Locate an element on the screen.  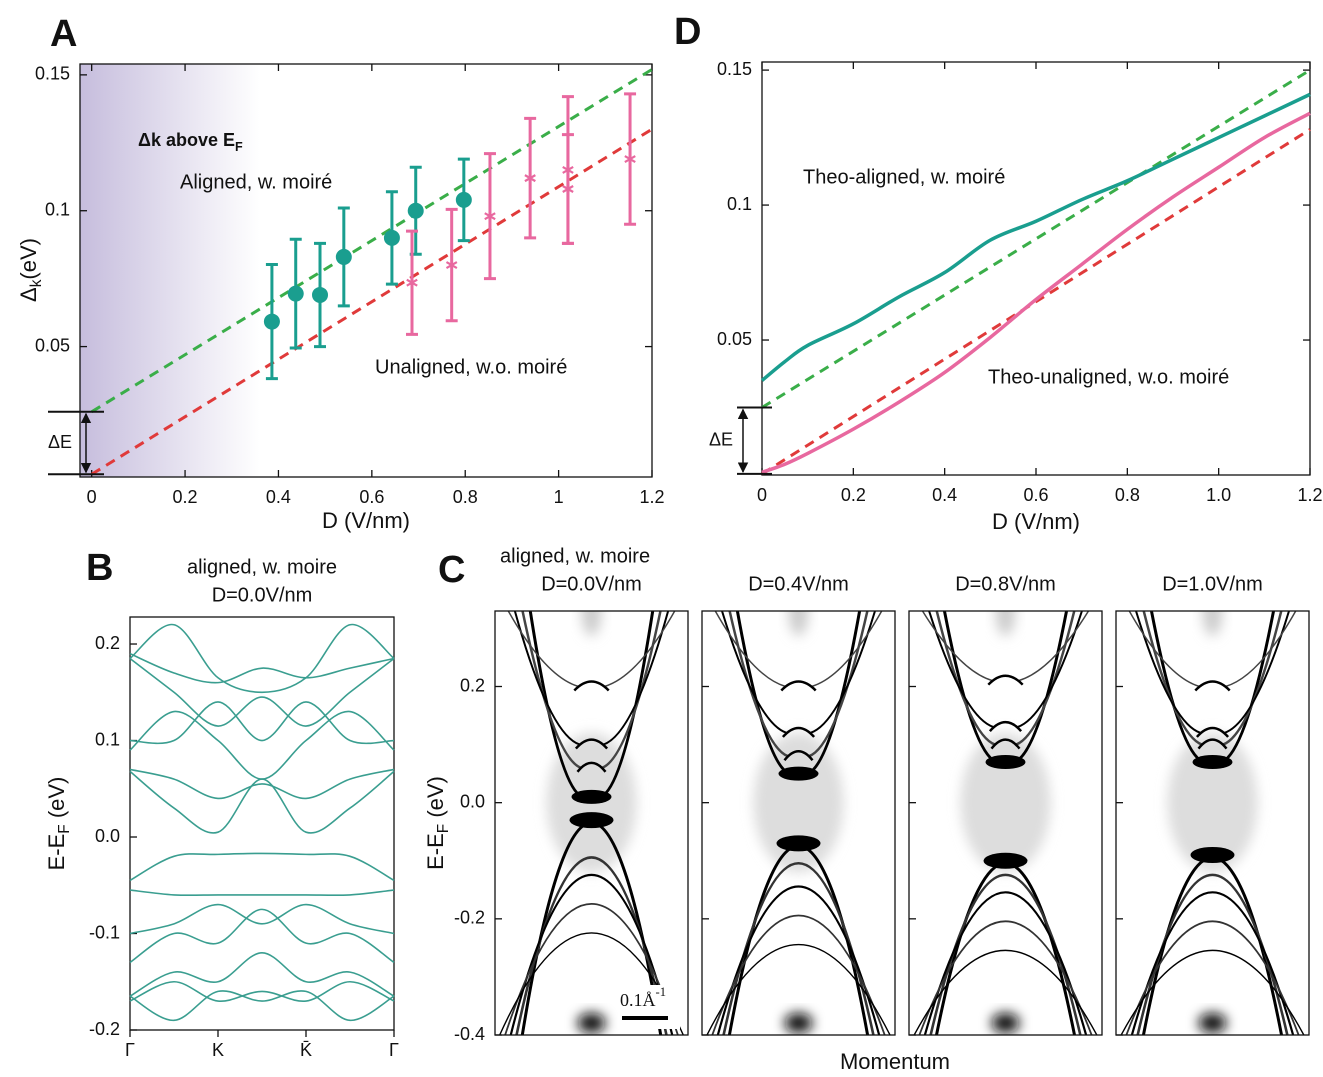
annotation: Δk above EF is located at coordinates (190, 142).